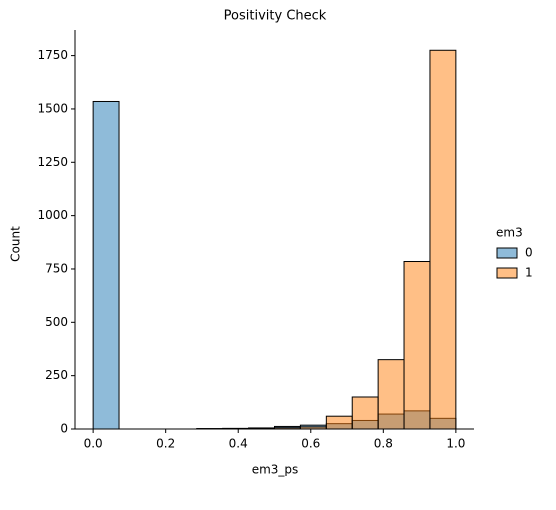  What do you see at coordinates (455, 444) in the screenshot?
I see `x-tick-label: 1.0` at bounding box center [455, 444].